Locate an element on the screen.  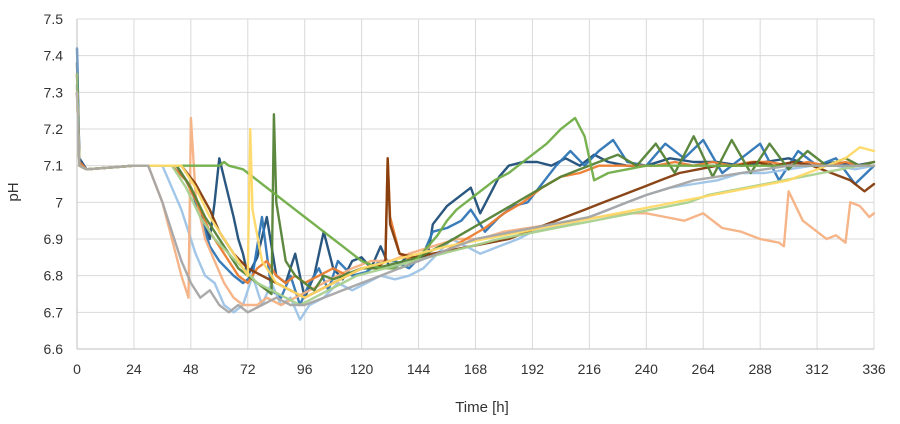
y-tick-label: 7.2 is located at coordinates (54, 129).